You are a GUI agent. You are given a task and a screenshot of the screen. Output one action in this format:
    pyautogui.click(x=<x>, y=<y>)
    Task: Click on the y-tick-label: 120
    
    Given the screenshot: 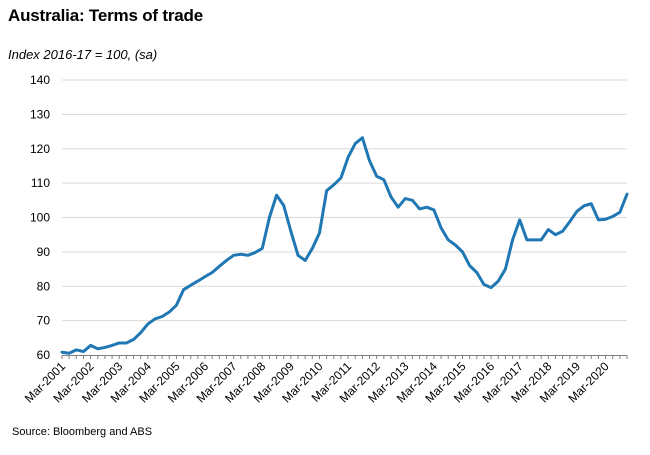 What is the action you would take?
    pyautogui.click(x=40, y=149)
    